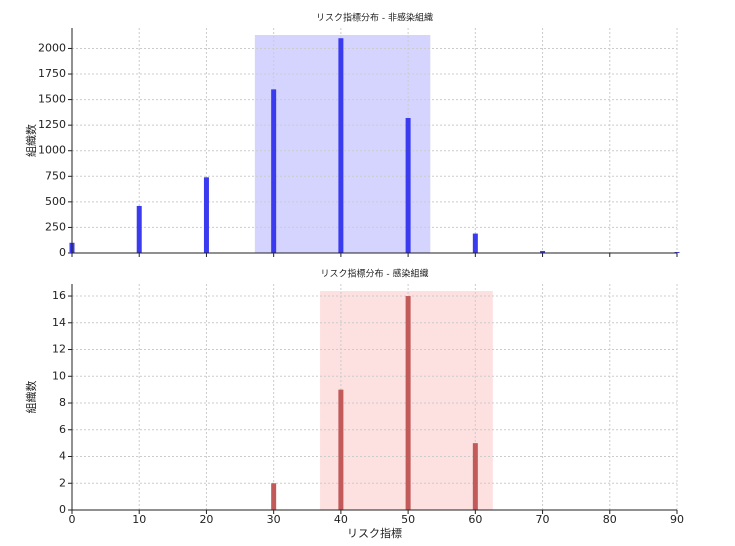 The width and height of the screenshot is (735, 546). What do you see at coordinates (52, 124) in the screenshot?
I see `y-tick-label: 1250` at bounding box center [52, 124].